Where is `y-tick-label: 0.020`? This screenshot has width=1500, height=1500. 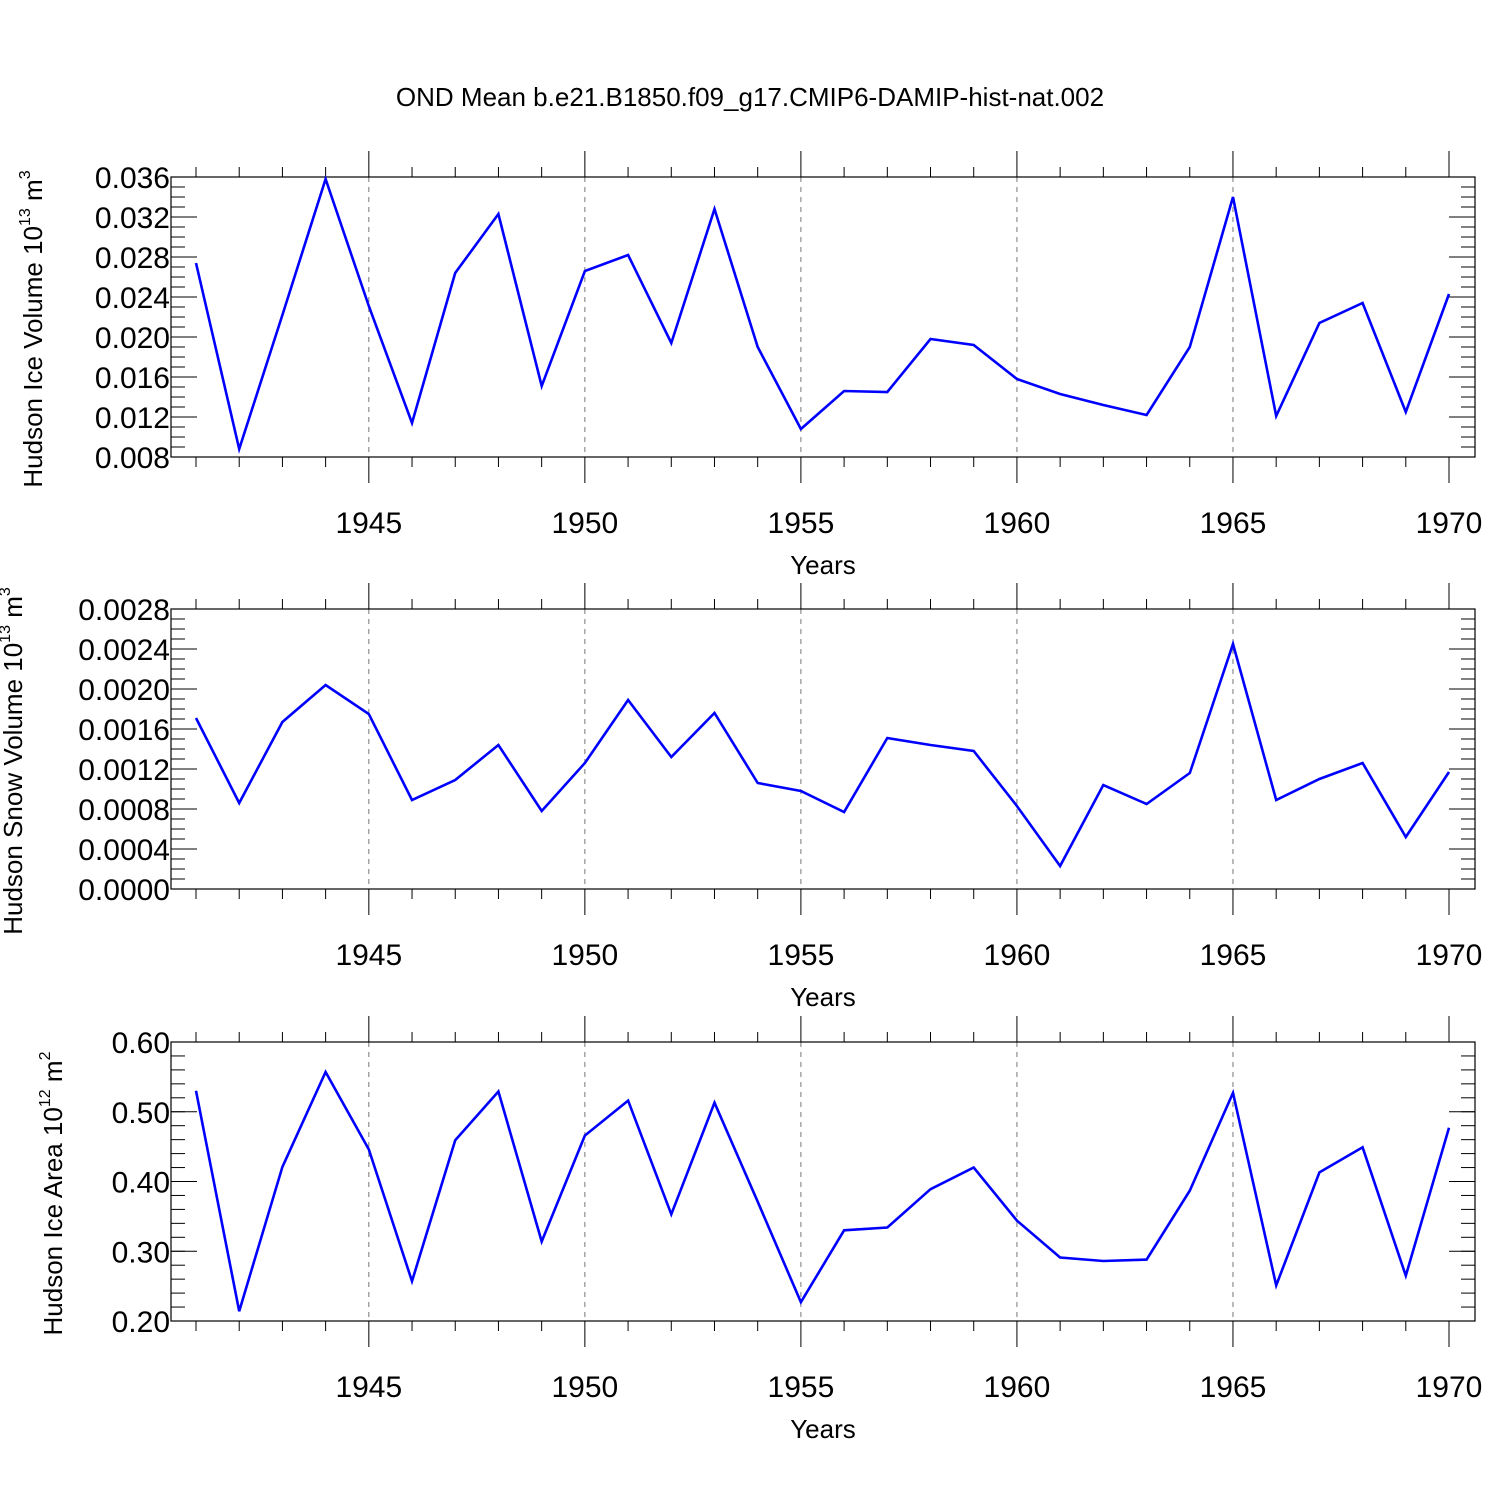
y-tick-label: 0.020 is located at coordinates (132, 338).